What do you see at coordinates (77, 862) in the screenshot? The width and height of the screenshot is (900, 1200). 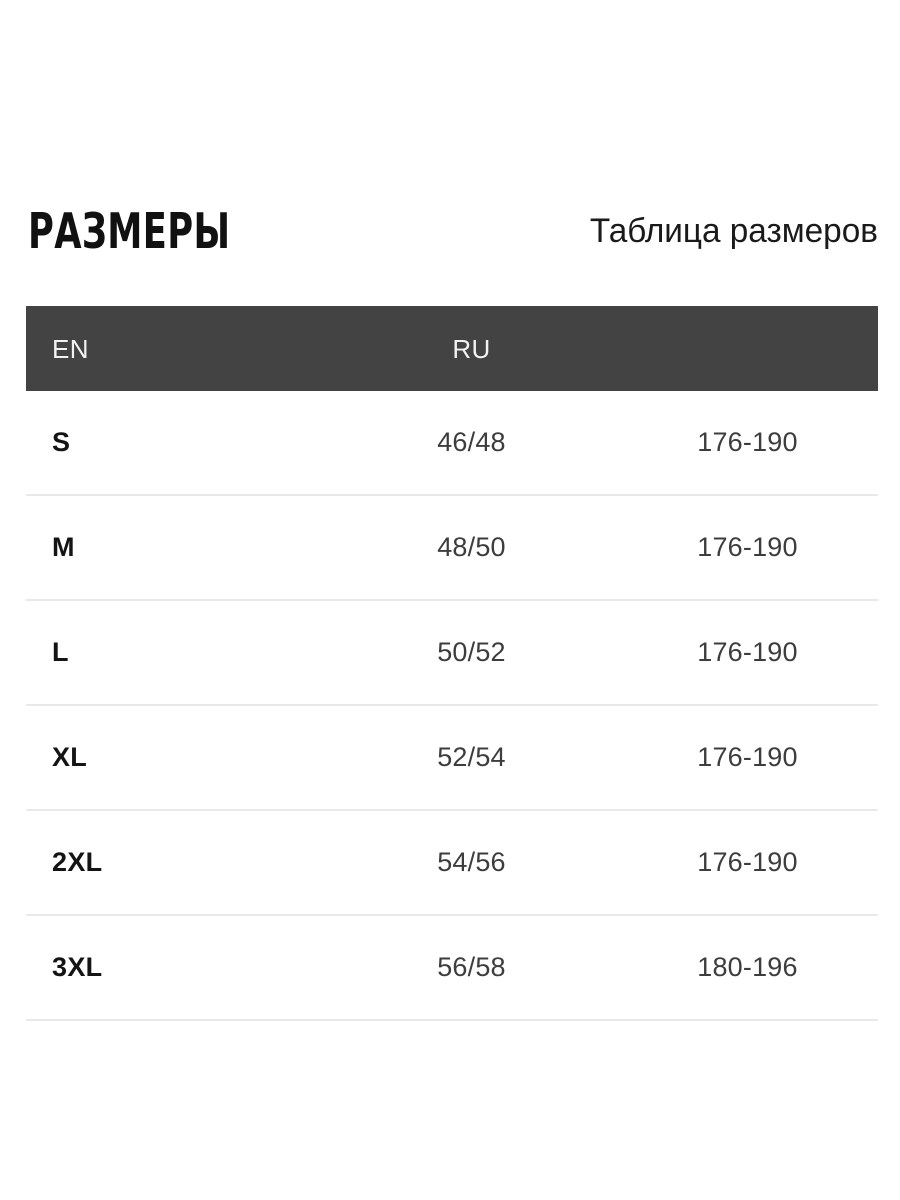 I see `cell-size-code: 2XL` at bounding box center [77, 862].